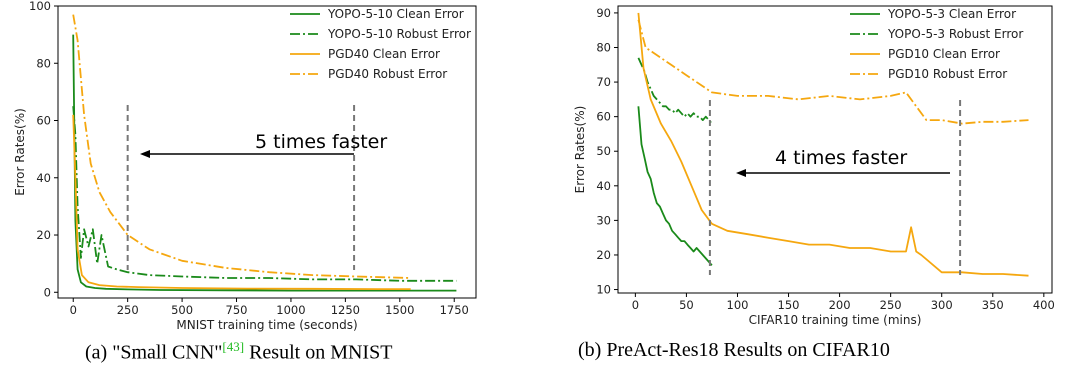 This screenshot has width=1067, height=368. Describe the element at coordinates (1044, 305) in the screenshot. I see `x-tick-label: 400` at that location.